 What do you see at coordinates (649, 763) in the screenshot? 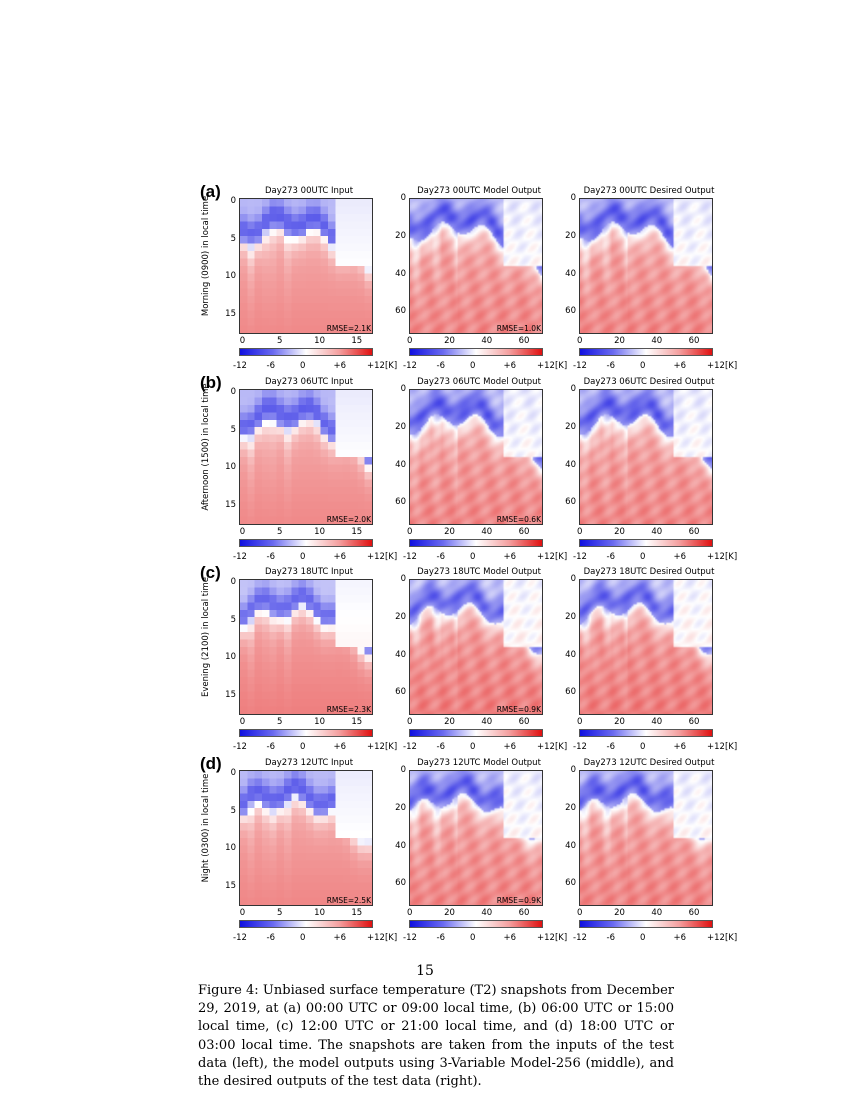
I see `panel-title: Day273 12UTC Desired Output` at bounding box center [649, 763].